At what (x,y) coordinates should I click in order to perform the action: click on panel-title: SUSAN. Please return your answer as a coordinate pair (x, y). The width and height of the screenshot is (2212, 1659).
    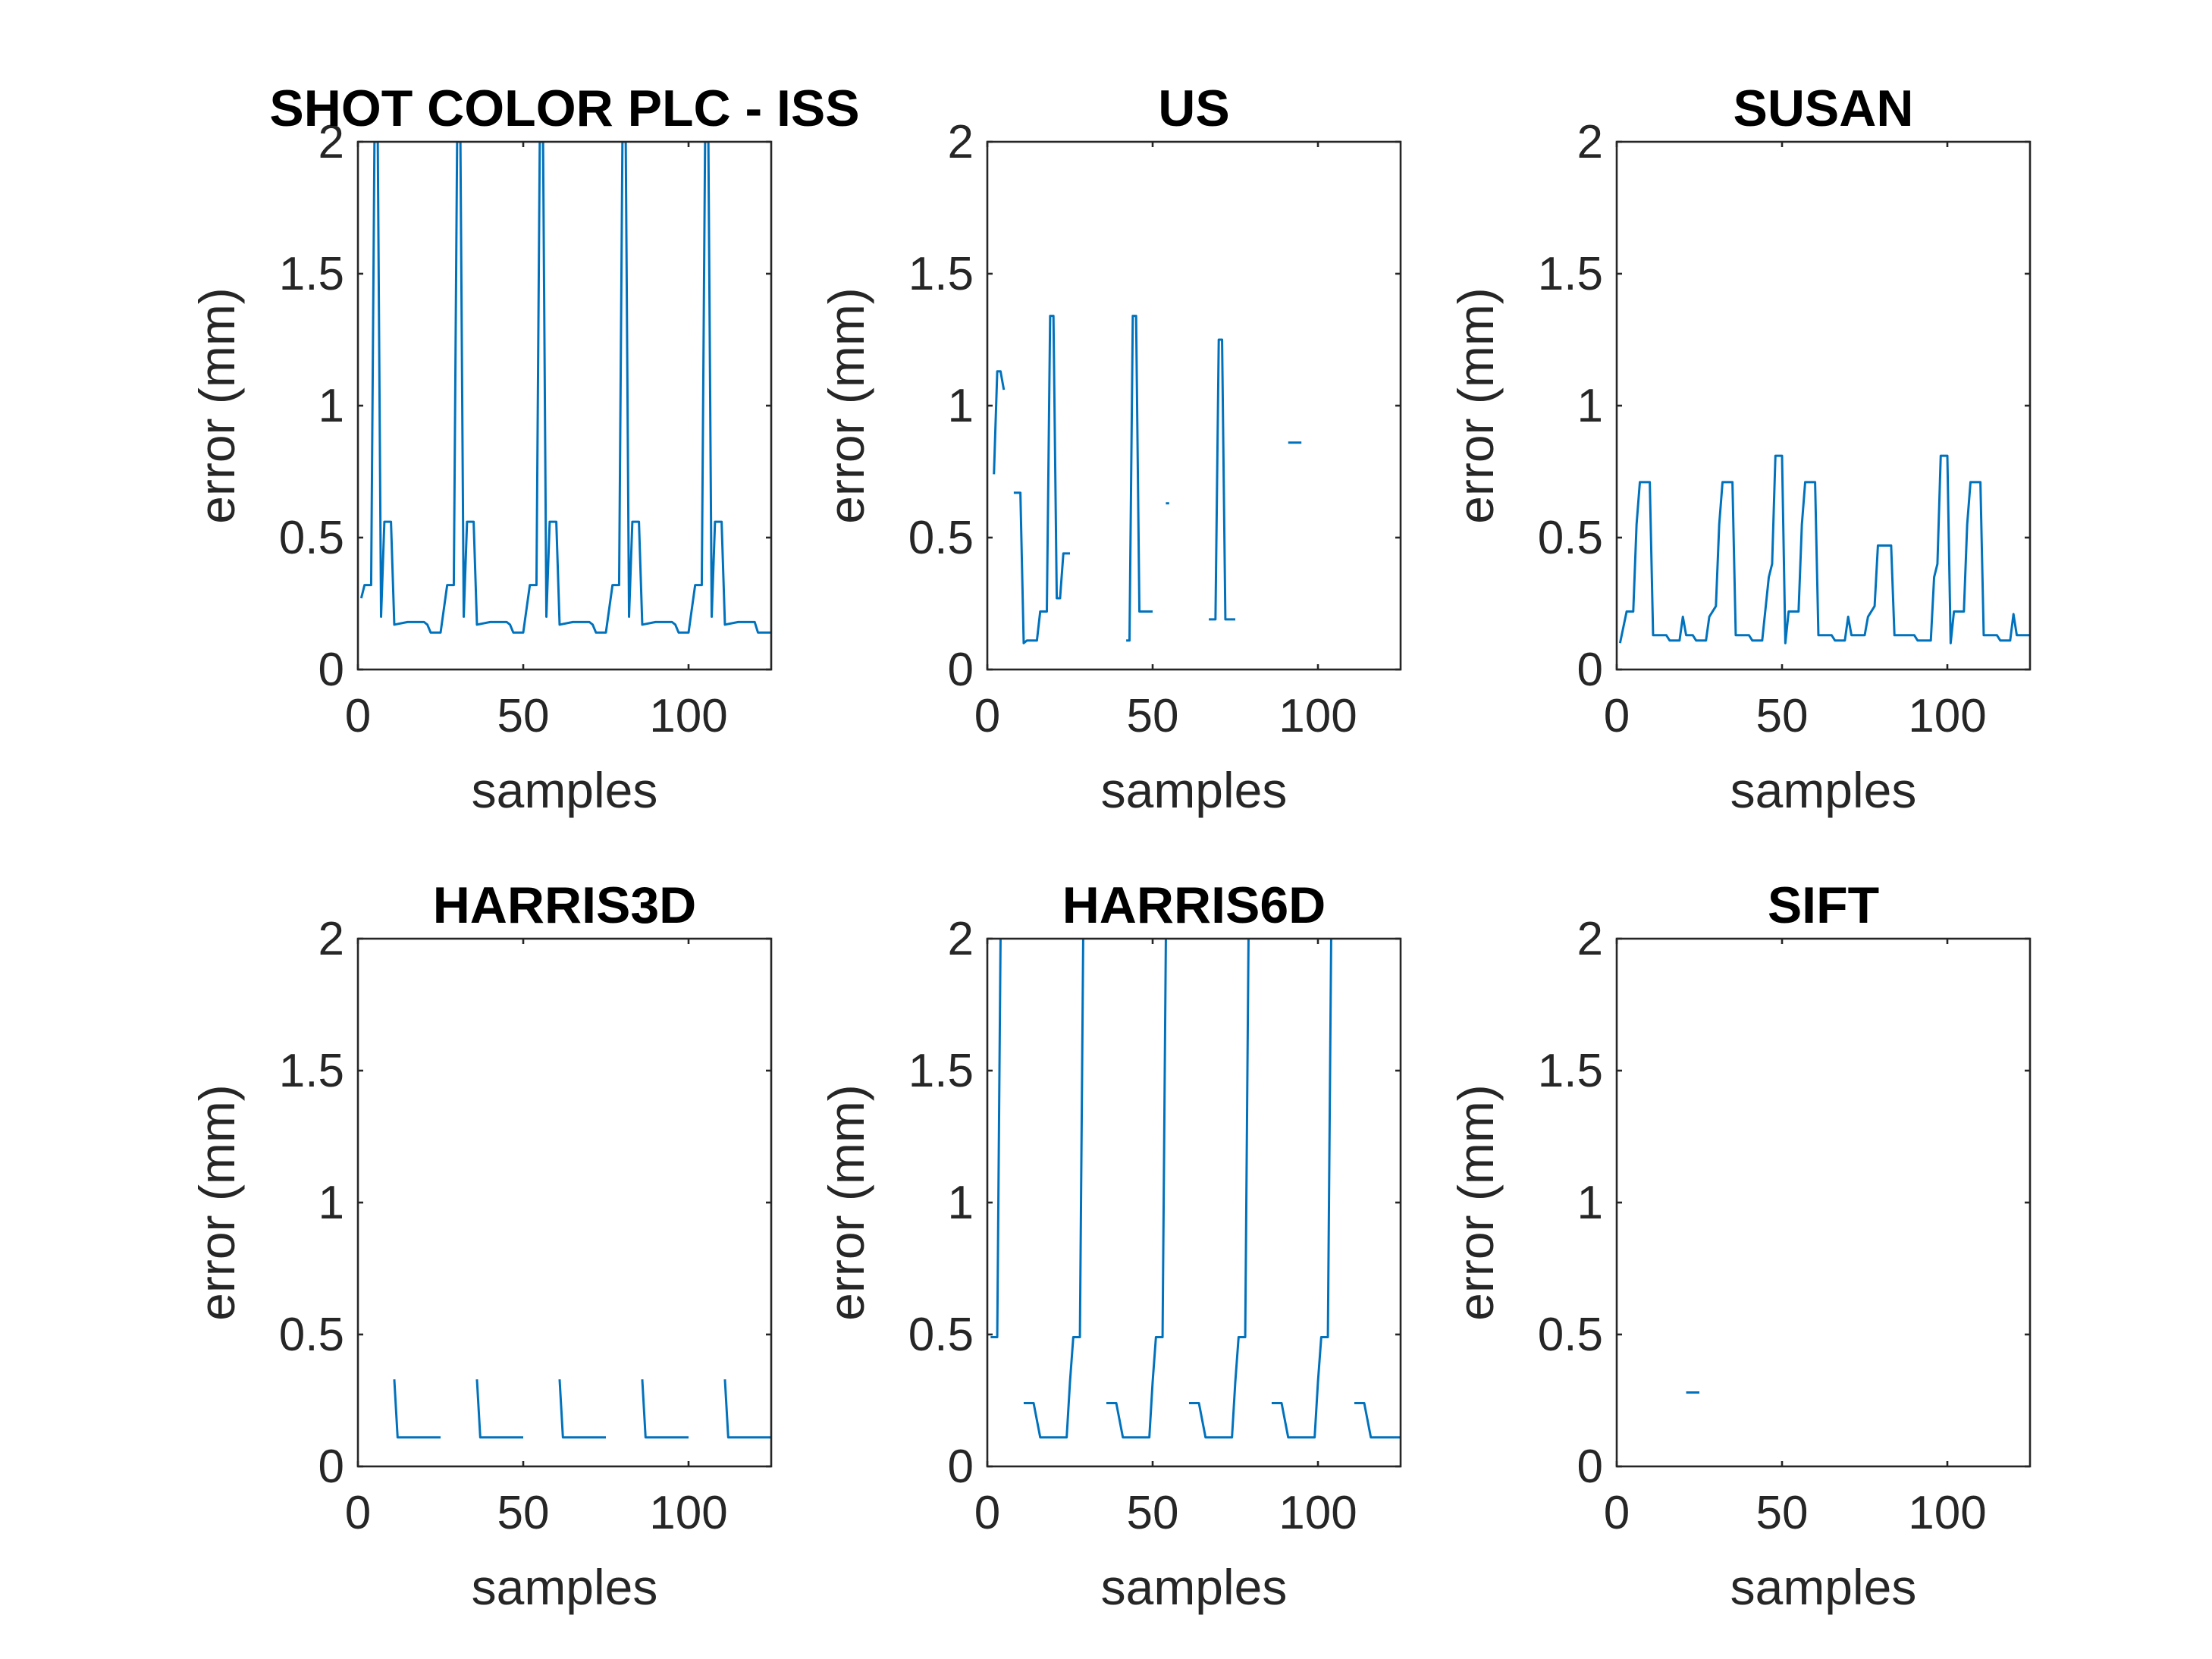
    Looking at the image, I should click on (1823, 108).